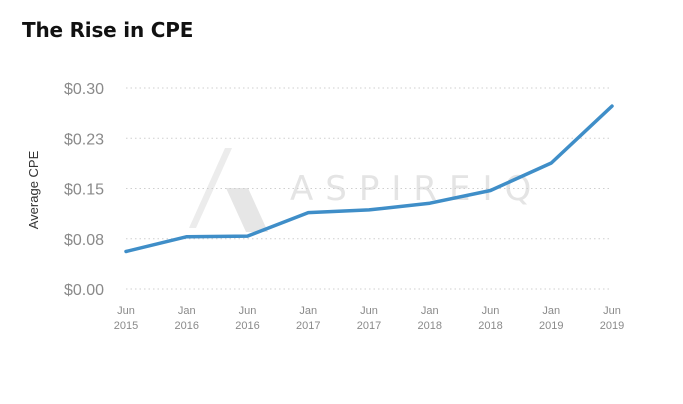  What do you see at coordinates (84, 139) in the screenshot?
I see `y-tick-label: $0.23` at bounding box center [84, 139].